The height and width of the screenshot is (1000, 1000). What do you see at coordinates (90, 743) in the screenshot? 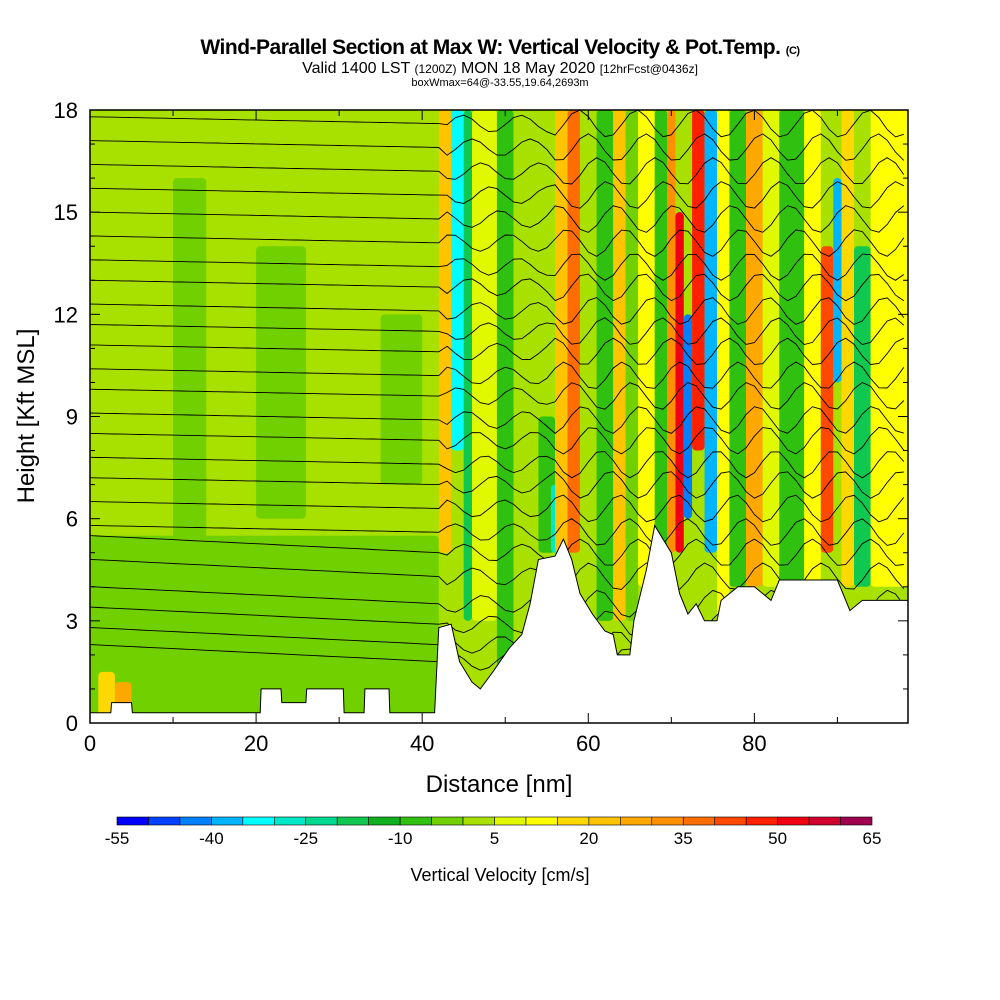
I see `x-tick-label: 0` at bounding box center [90, 743].